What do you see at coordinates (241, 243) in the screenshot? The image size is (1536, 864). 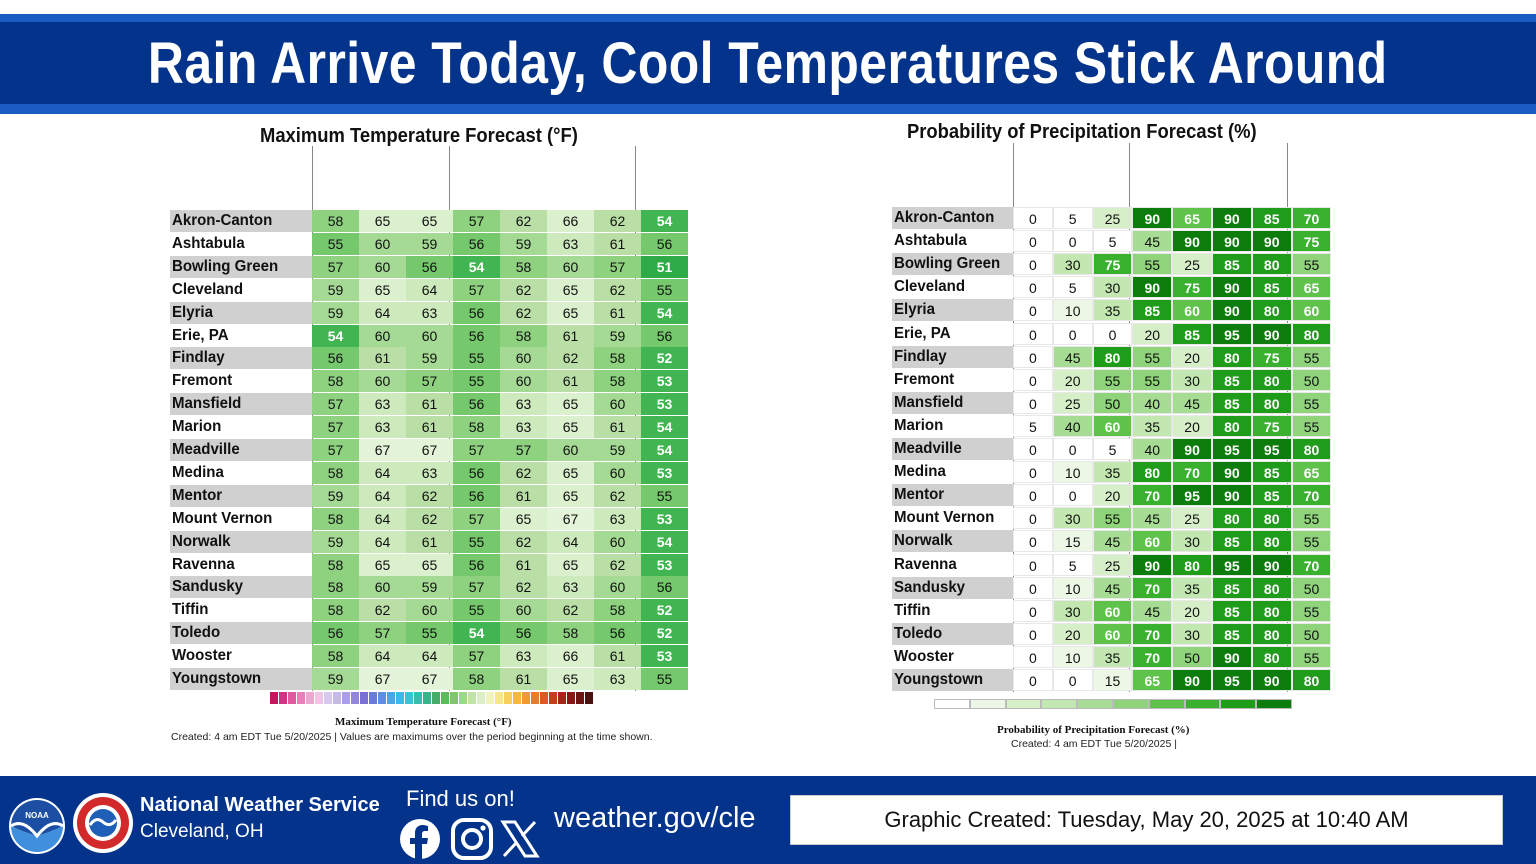 I see `station-label: Ashtabula` at bounding box center [241, 243].